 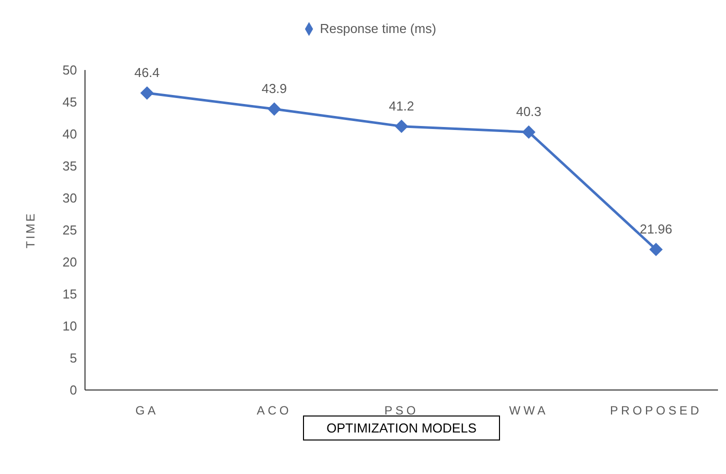 I want to click on legend-label: Response time (ms), so click(x=378, y=28).